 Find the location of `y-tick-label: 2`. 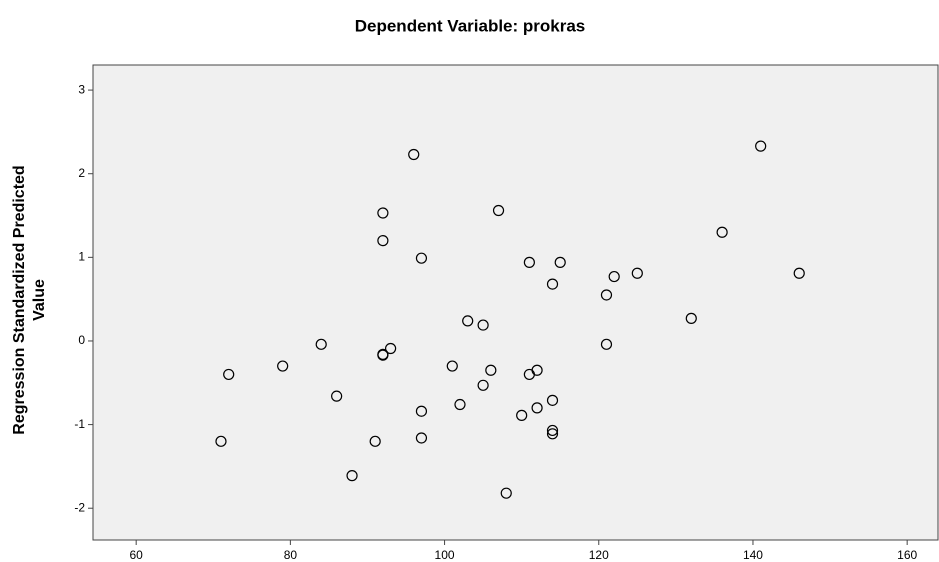

y-tick-label: 2 is located at coordinates (81, 173).